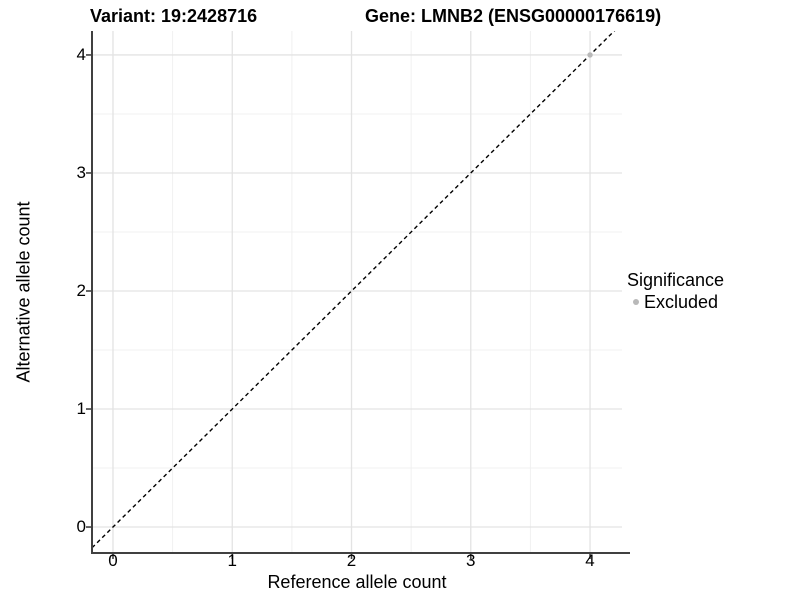 The width and height of the screenshot is (800, 600). What do you see at coordinates (81, 409) in the screenshot?
I see `y-tick-label: 1` at bounding box center [81, 409].